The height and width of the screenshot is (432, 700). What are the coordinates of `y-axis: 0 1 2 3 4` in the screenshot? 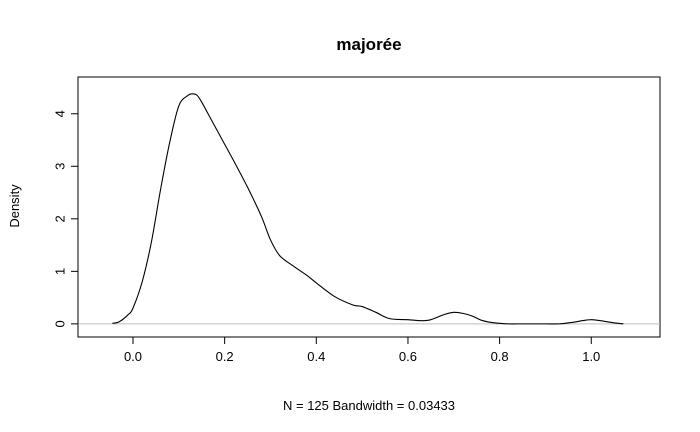 It's located at (66, 218).